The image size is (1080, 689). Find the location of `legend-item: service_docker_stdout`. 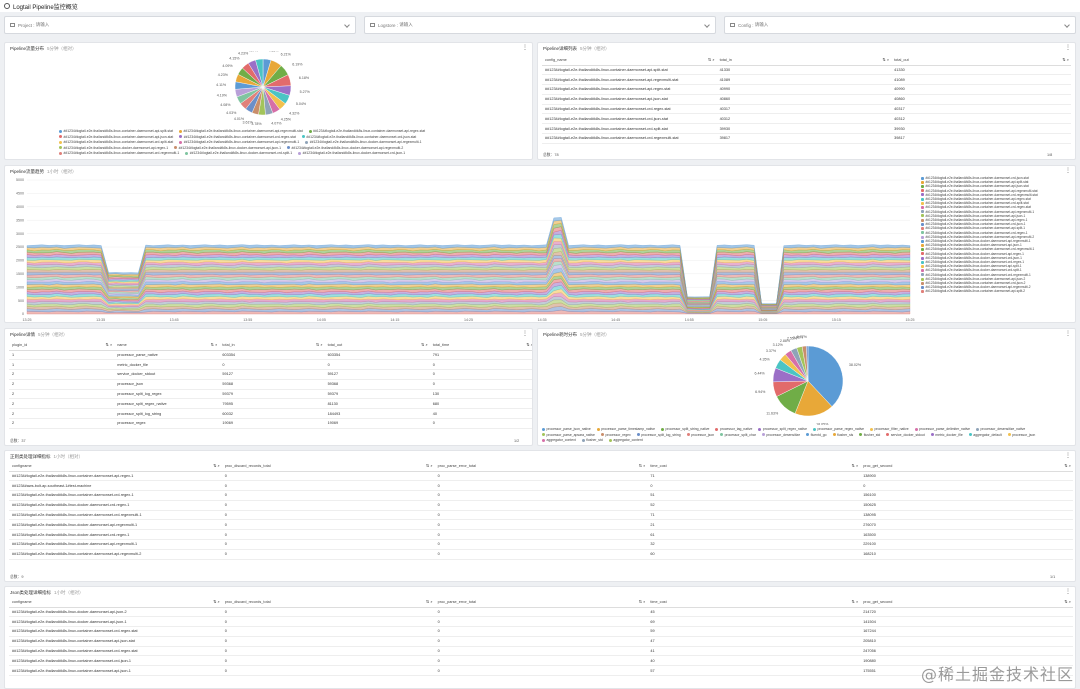

legend-item: service_docker_stdout is located at coordinates (905, 435).